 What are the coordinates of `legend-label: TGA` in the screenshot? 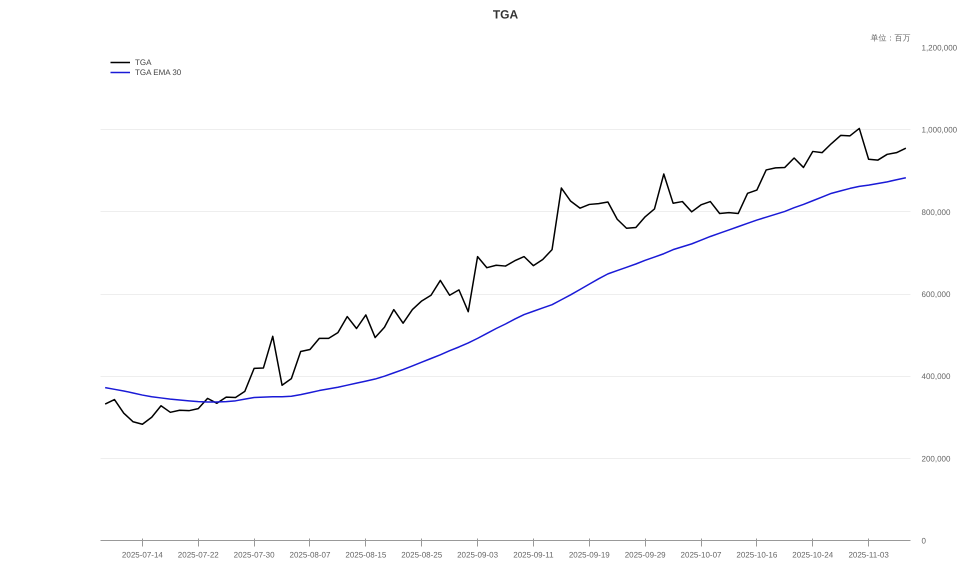 It's located at (143, 62).